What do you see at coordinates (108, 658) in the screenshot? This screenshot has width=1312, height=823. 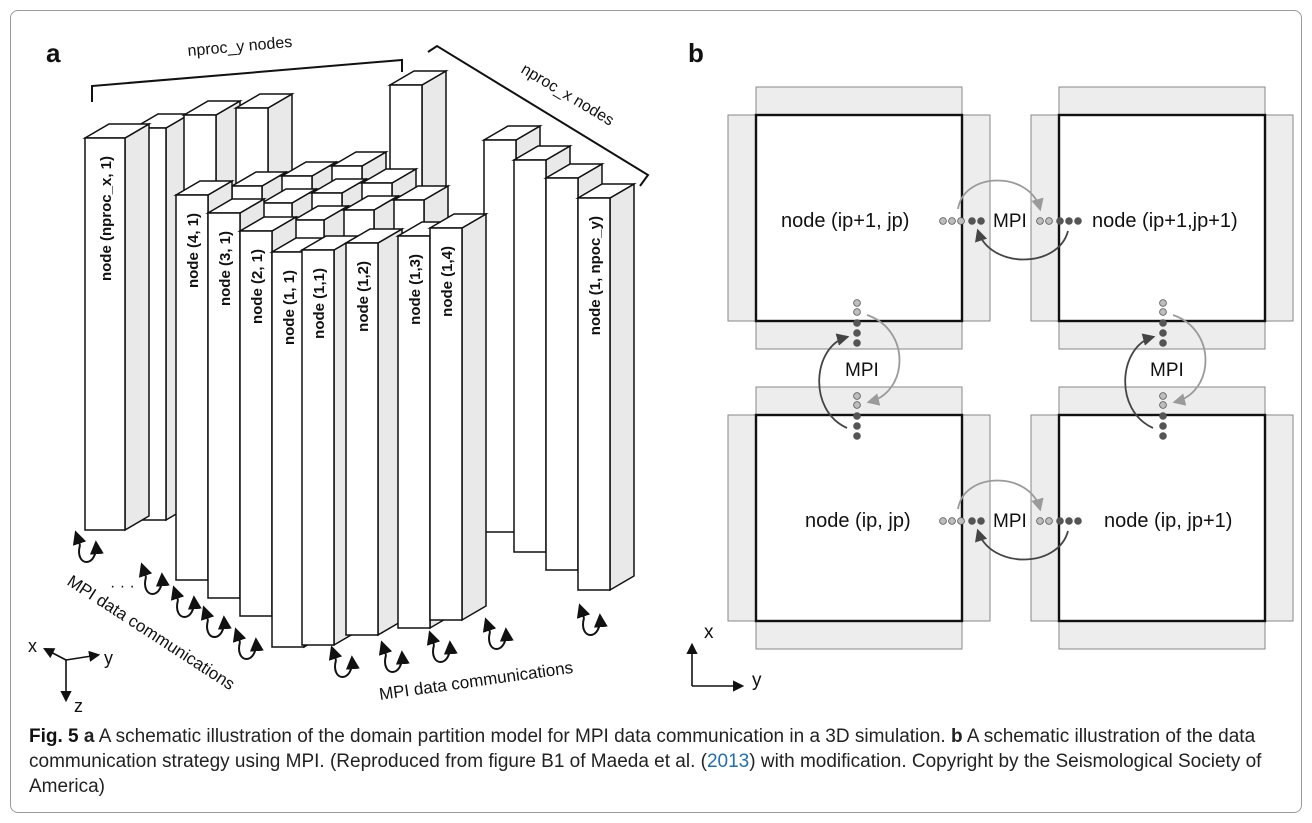 I see `axis-y-label: y` at bounding box center [108, 658].